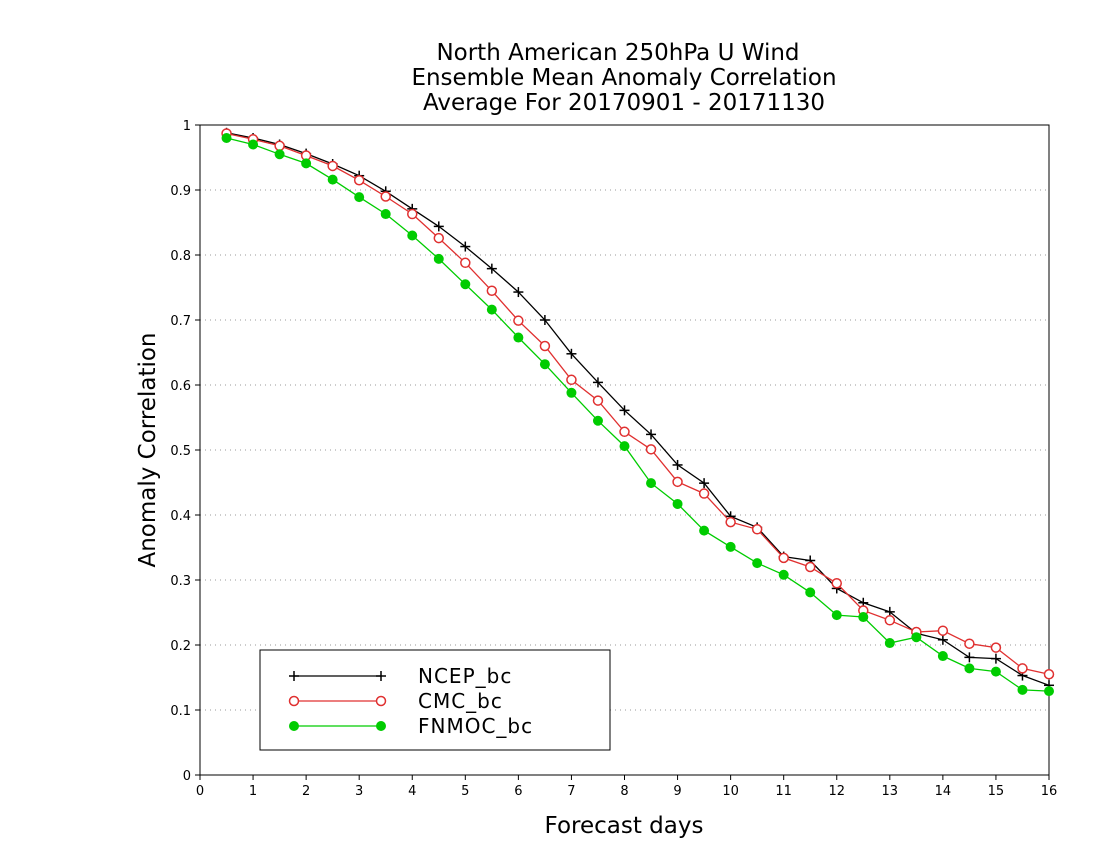  Describe the element at coordinates (571, 791) in the screenshot. I see `x-tick-label: 7` at that location.